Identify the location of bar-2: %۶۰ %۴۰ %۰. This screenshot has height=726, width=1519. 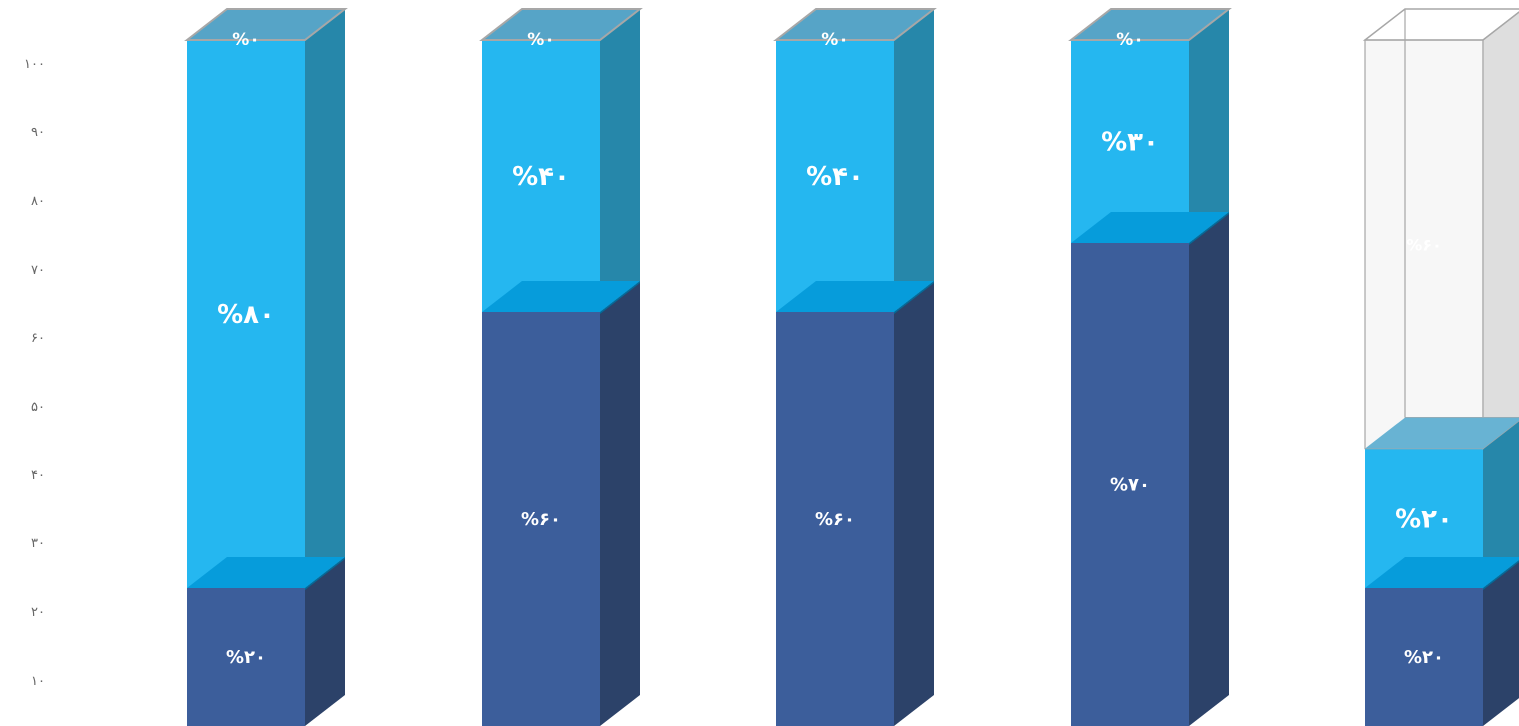
(561, 367).